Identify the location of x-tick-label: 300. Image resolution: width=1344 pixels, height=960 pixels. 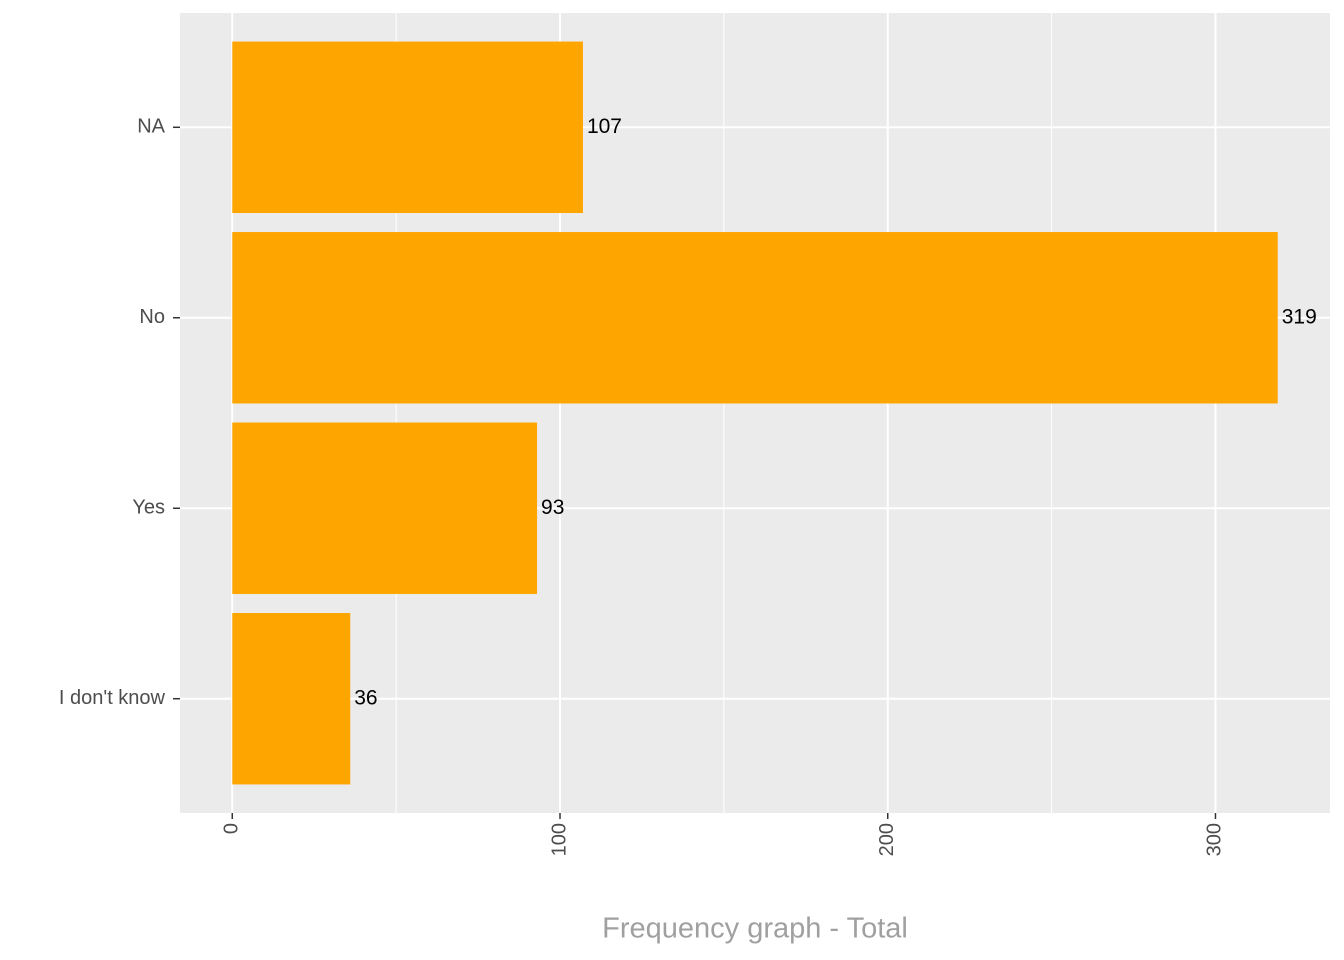
(1215, 839).